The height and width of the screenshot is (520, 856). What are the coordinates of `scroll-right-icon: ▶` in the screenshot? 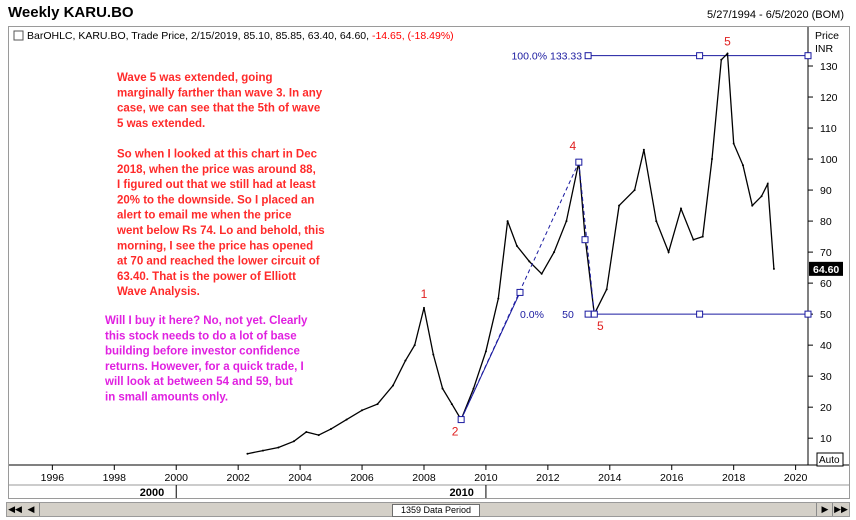 It's located at (824, 509).